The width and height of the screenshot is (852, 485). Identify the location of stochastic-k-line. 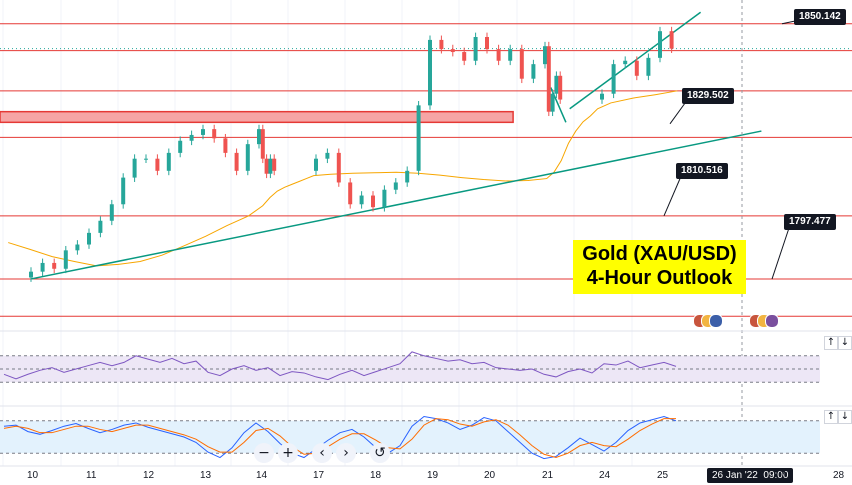
(340, 437).